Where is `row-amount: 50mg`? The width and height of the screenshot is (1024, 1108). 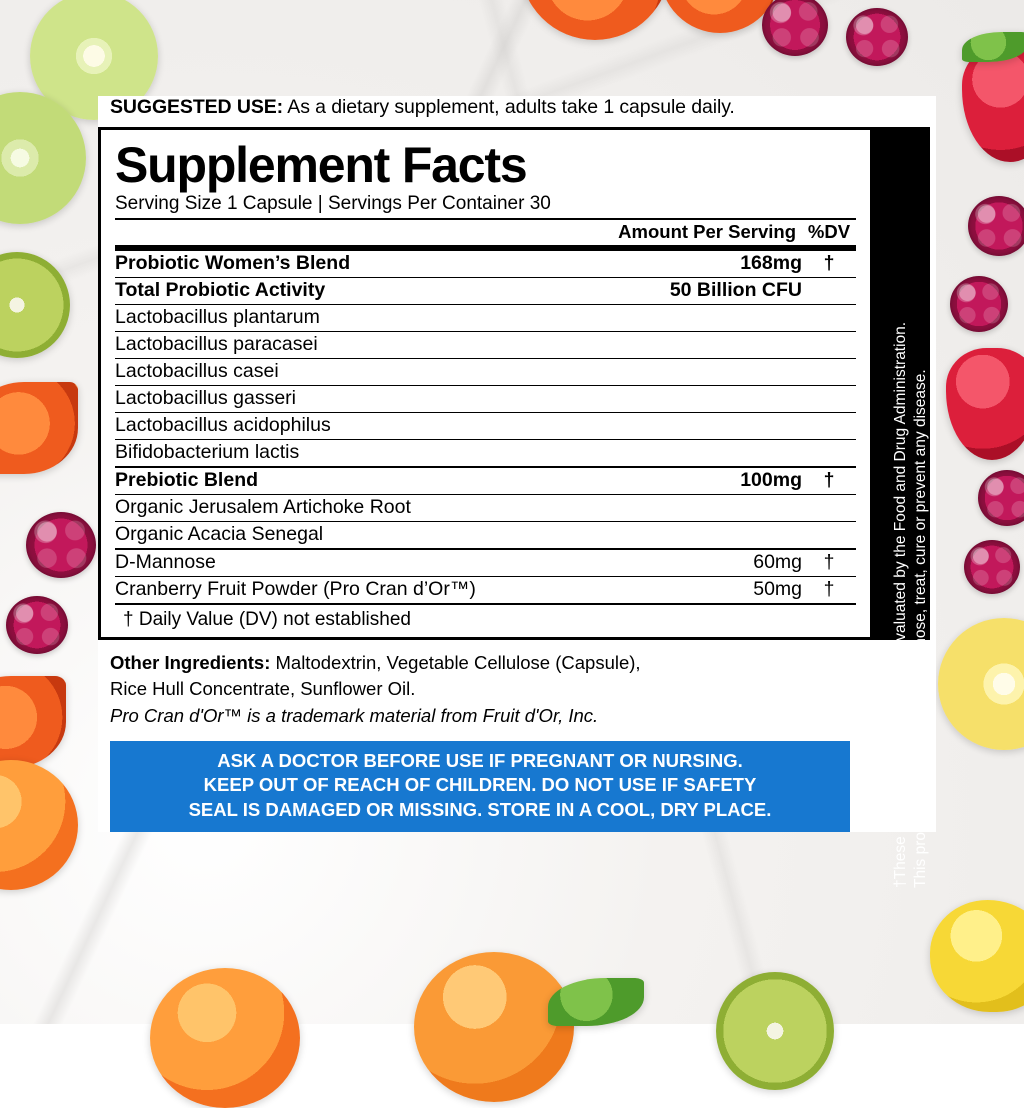
row-amount: 50mg is located at coordinates (691, 589).